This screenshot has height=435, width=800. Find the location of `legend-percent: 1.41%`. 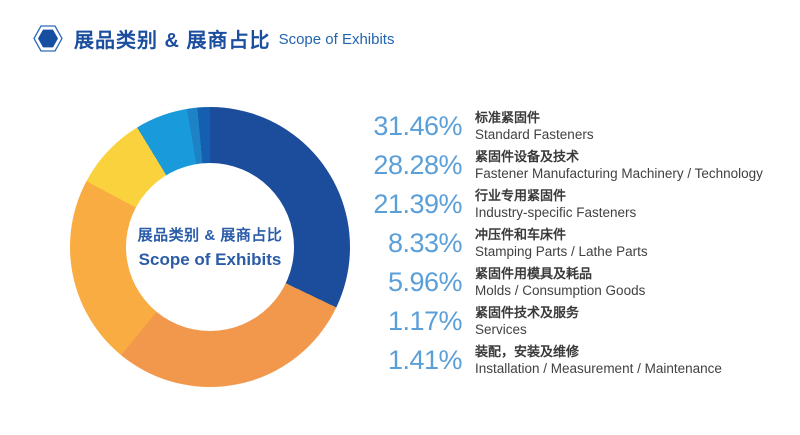

legend-percent: 1.41% is located at coordinates (425, 359).